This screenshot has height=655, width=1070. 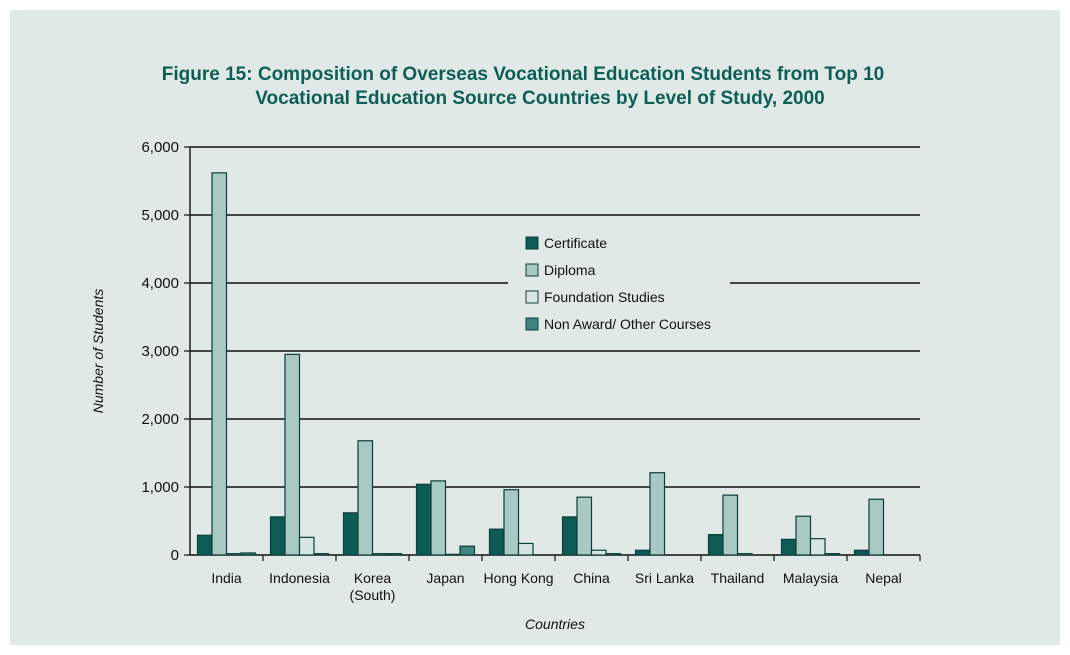 What do you see at coordinates (160, 351) in the screenshot?
I see `y-tick-label: 3,000` at bounding box center [160, 351].